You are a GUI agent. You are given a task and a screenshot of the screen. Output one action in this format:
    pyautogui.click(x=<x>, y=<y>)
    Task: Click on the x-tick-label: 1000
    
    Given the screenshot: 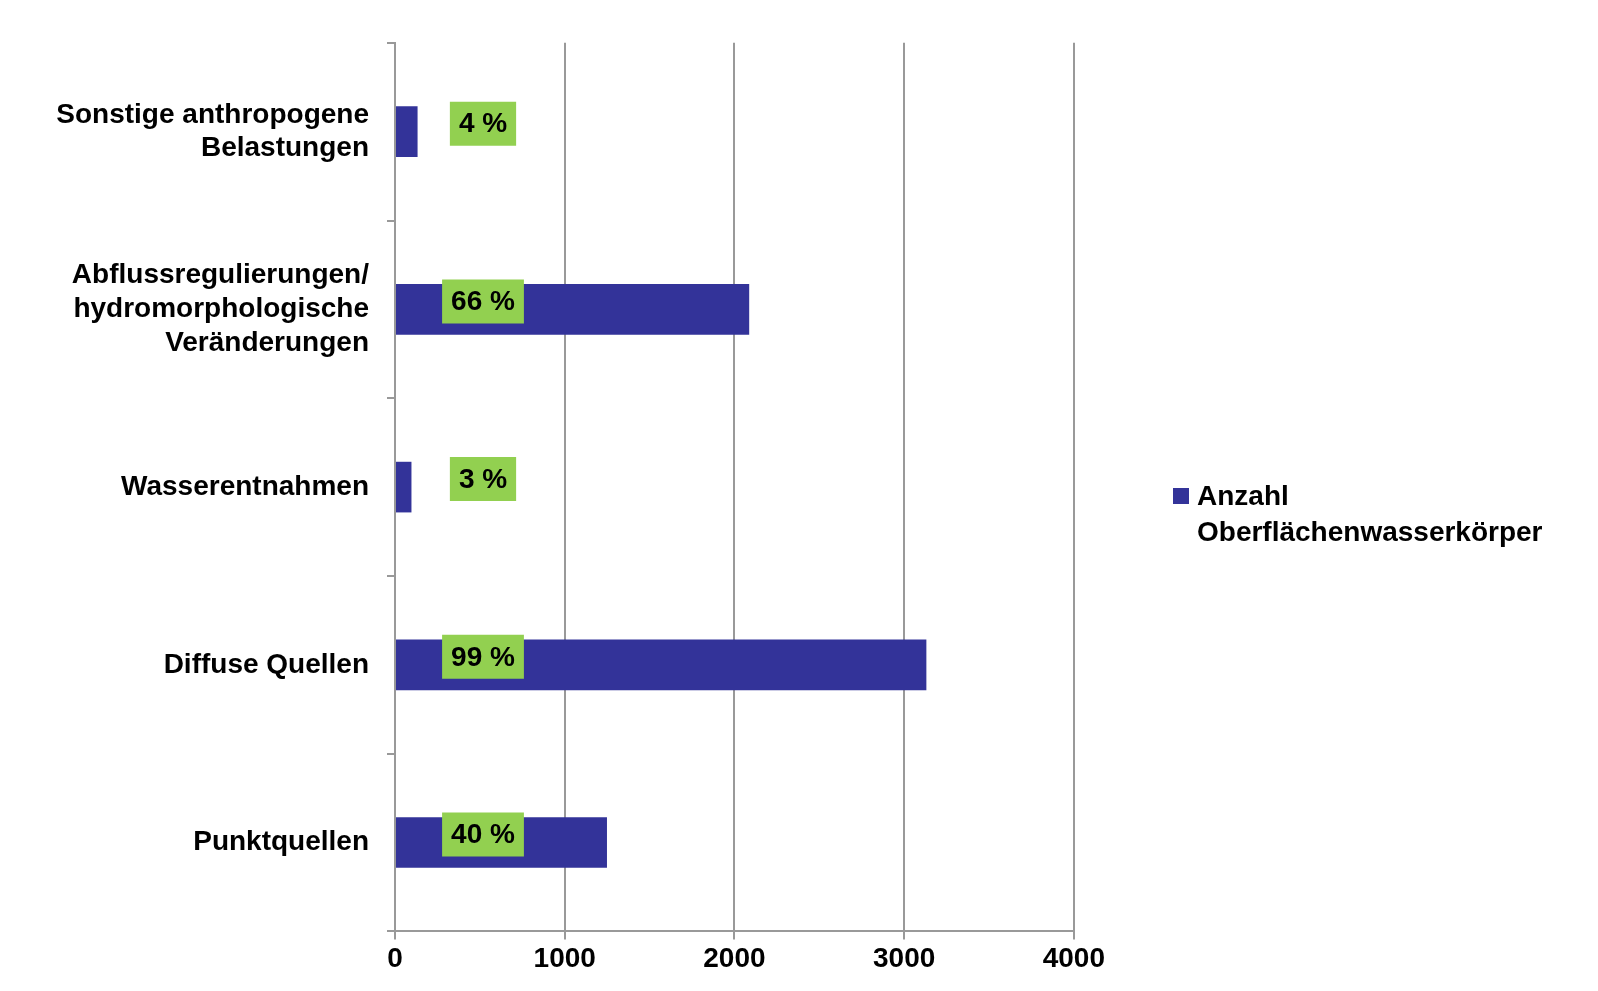 What is the action you would take?
    pyautogui.click(x=564, y=957)
    